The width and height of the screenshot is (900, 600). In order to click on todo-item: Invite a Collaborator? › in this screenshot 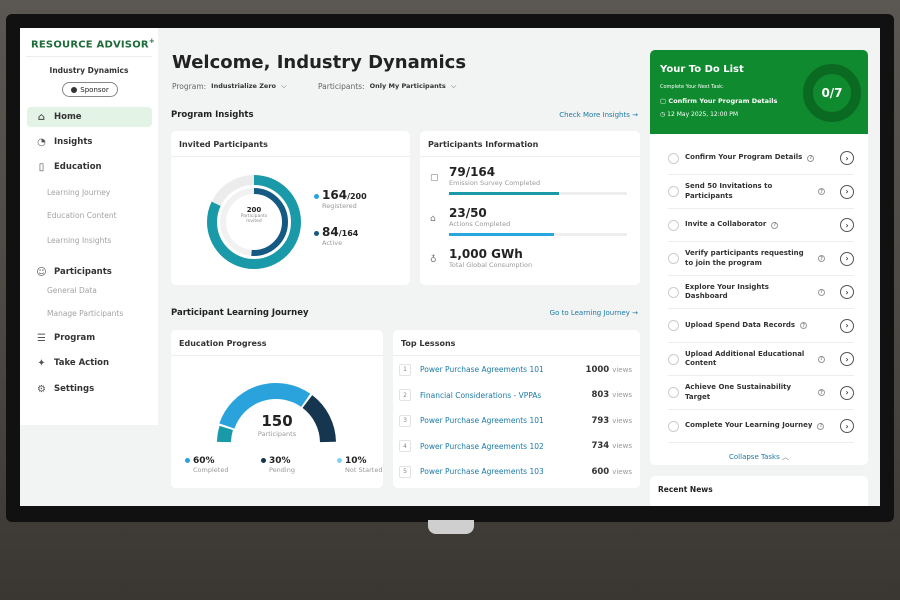, I will do `click(761, 225)`.